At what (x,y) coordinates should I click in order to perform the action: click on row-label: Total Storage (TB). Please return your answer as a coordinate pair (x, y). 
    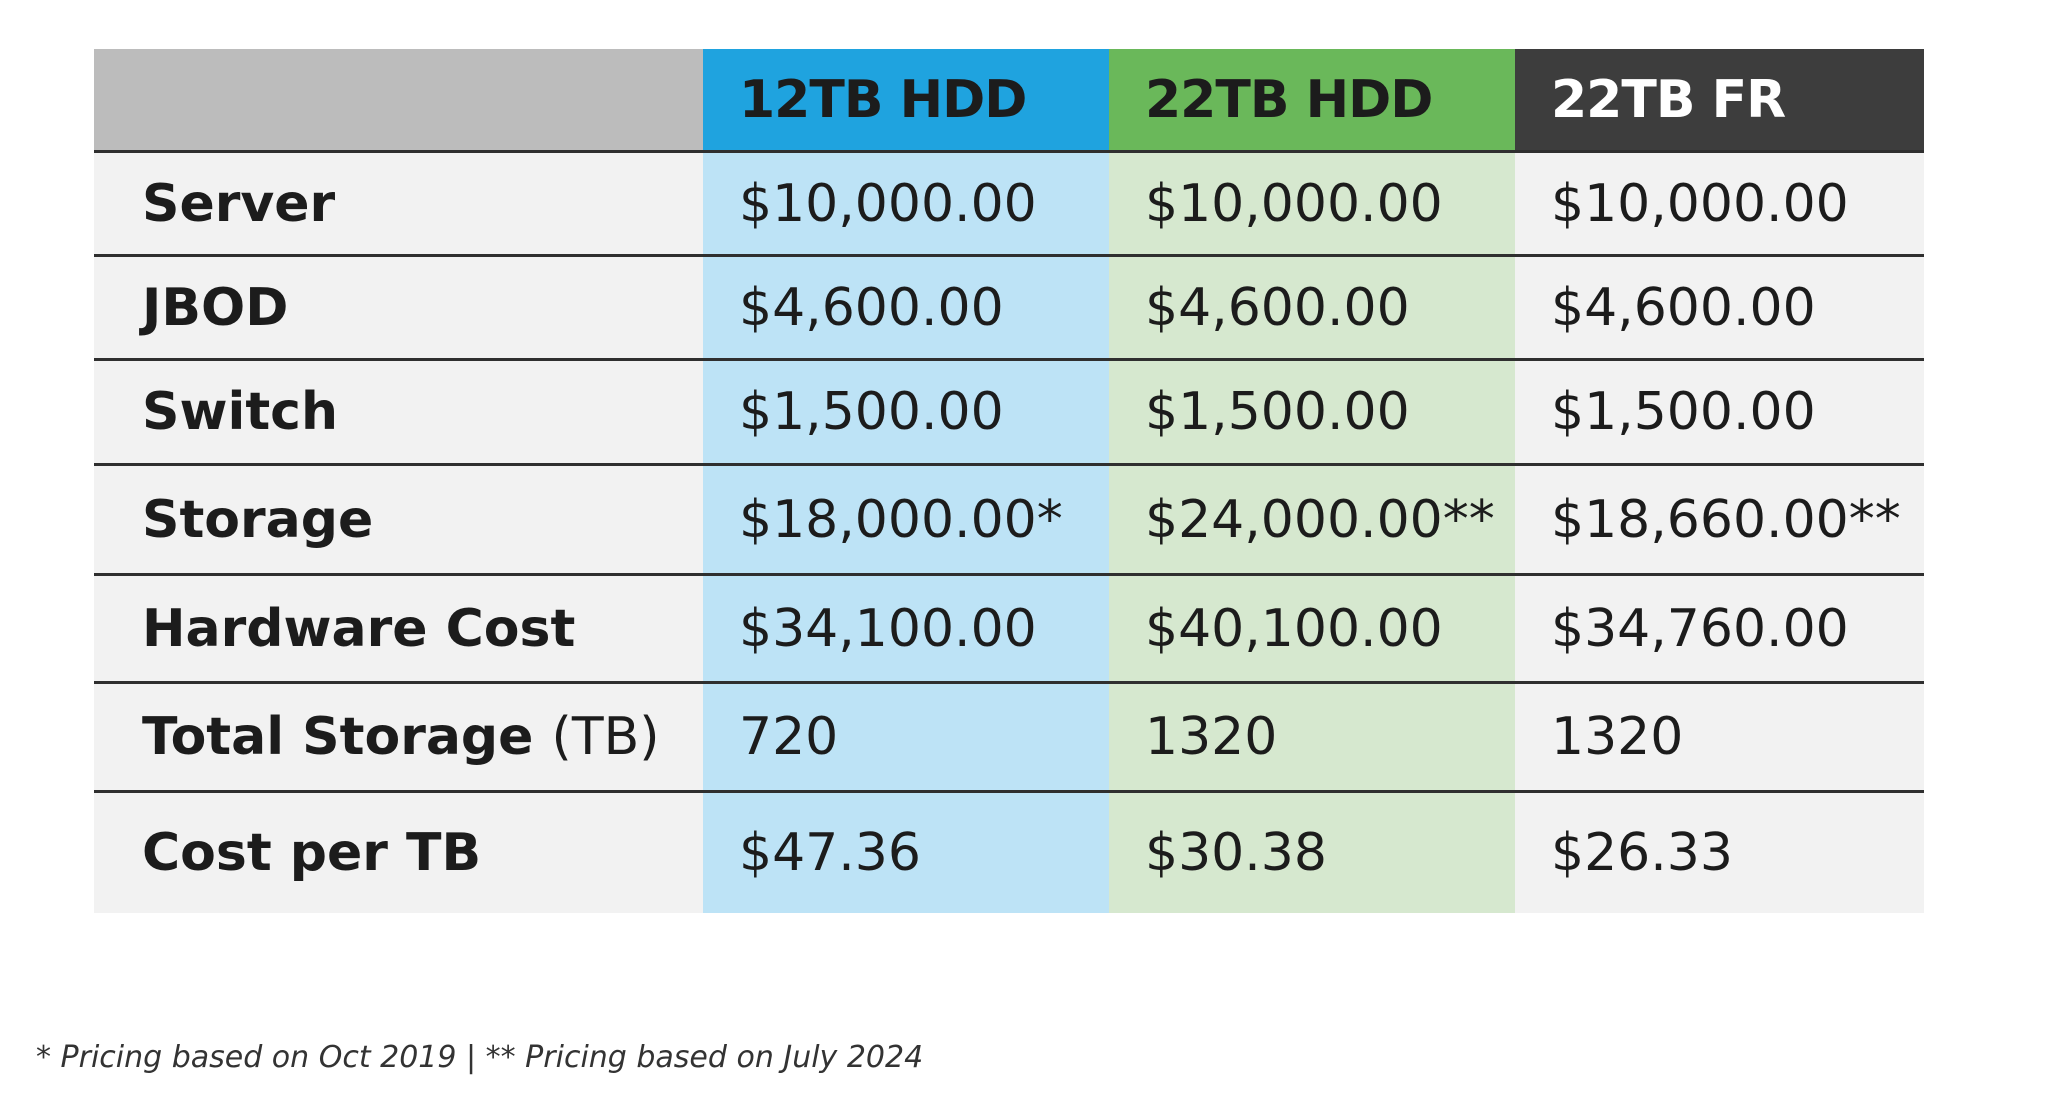
    Looking at the image, I should click on (398, 737).